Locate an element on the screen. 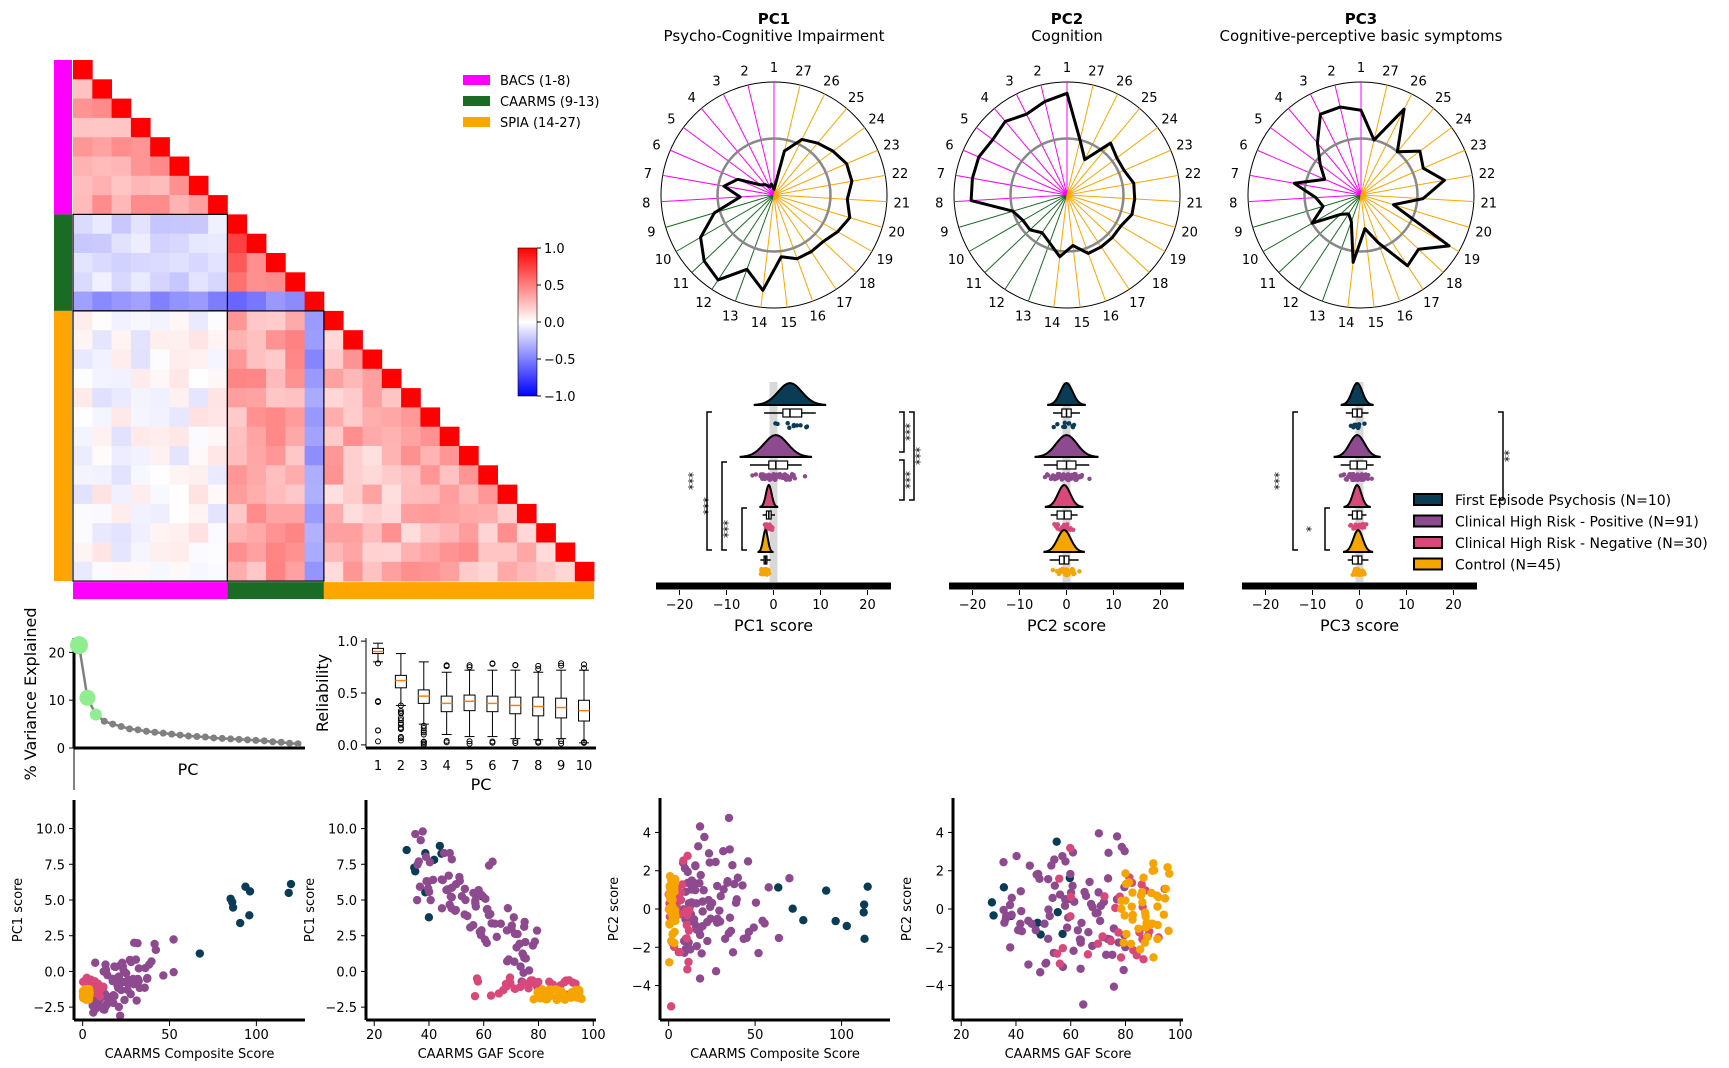  x-tick-label: 20 is located at coordinates (374, 1035).